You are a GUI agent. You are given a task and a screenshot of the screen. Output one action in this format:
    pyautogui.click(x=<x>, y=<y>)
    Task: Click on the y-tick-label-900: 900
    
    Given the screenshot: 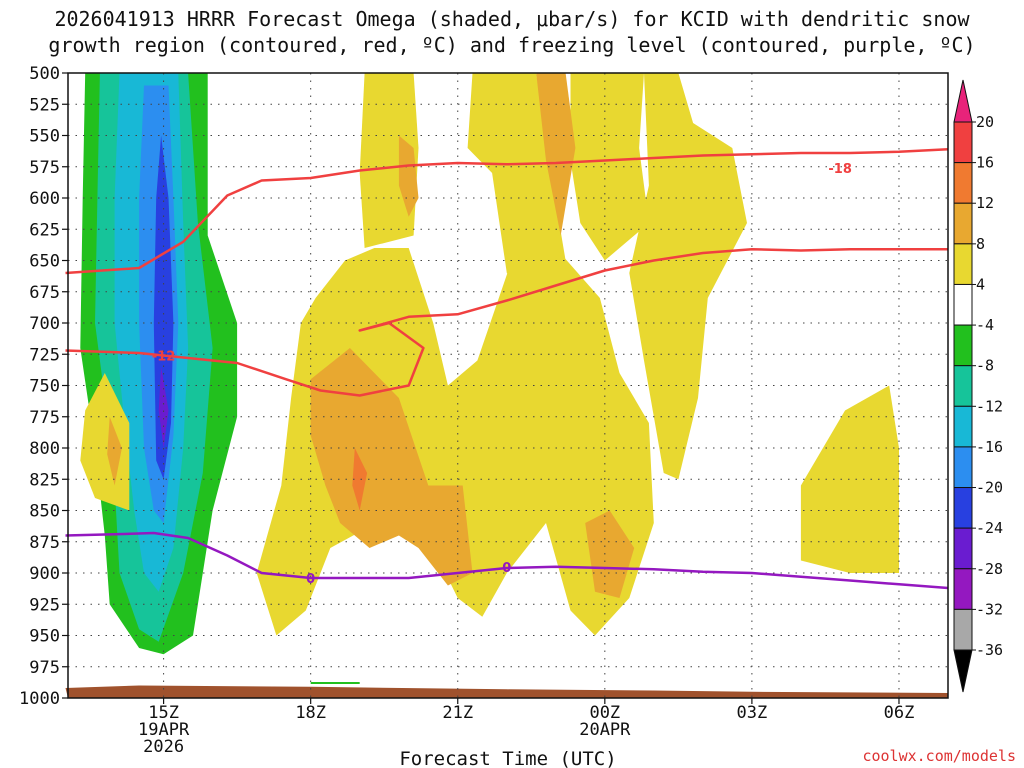 What is the action you would take?
    pyautogui.click(x=44, y=574)
    